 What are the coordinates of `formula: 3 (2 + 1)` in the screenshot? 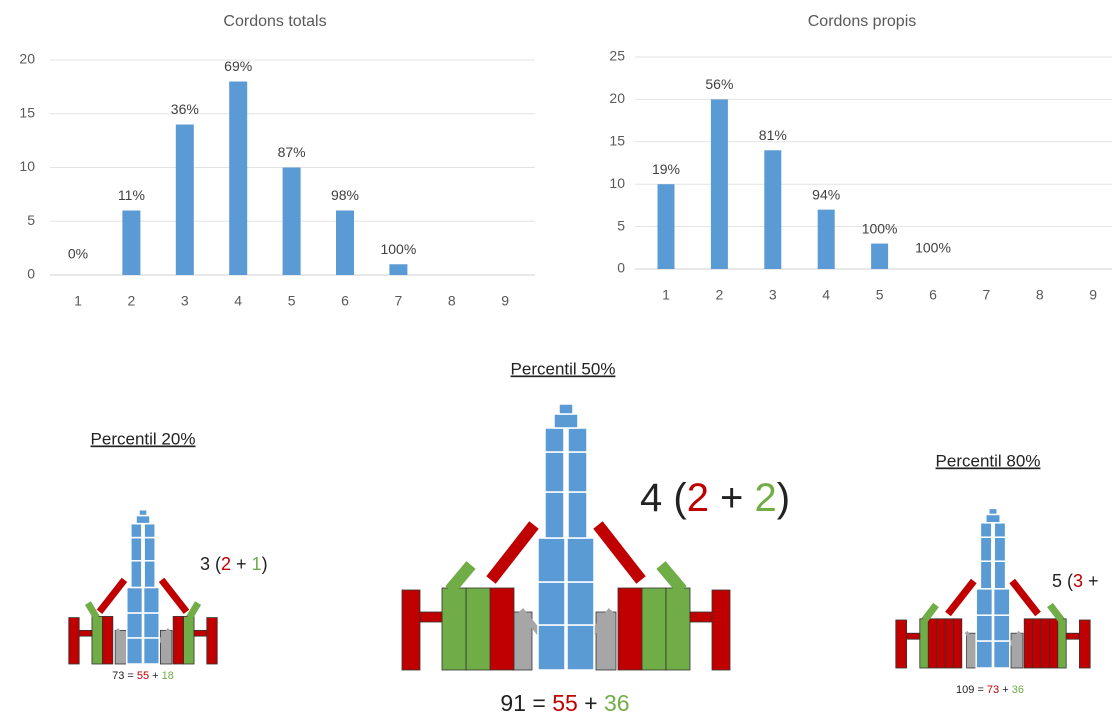 It's located at (234, 564).